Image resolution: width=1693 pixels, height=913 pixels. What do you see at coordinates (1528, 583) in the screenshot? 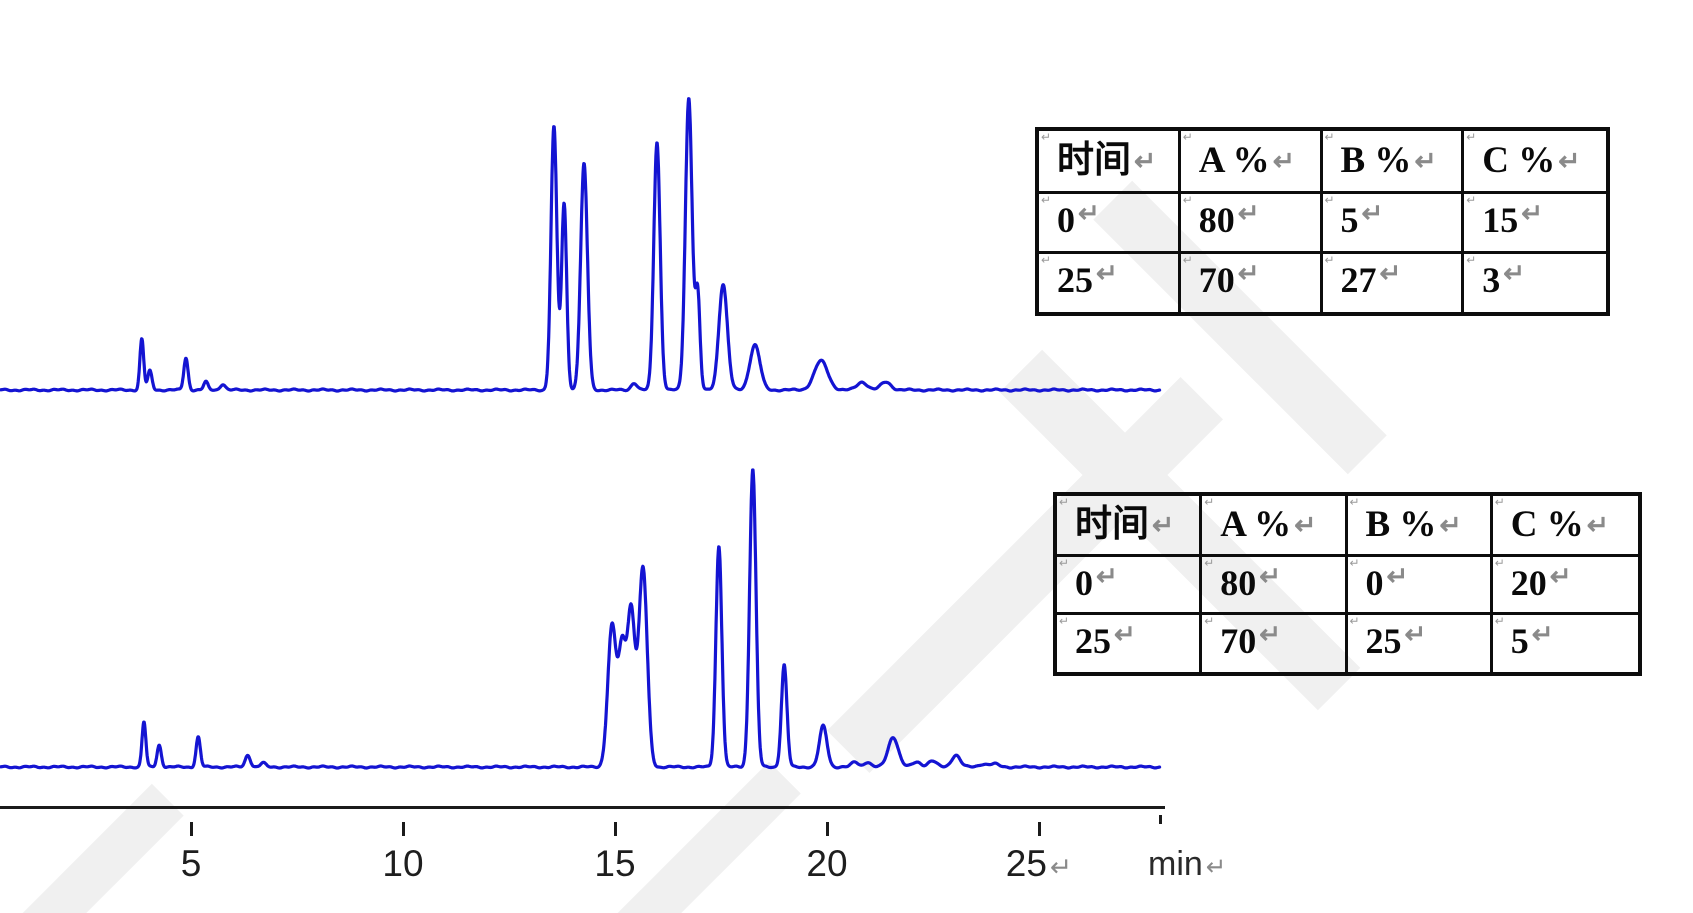
I see `gradient-value-text: 20` at bounding box center [1528, 583].